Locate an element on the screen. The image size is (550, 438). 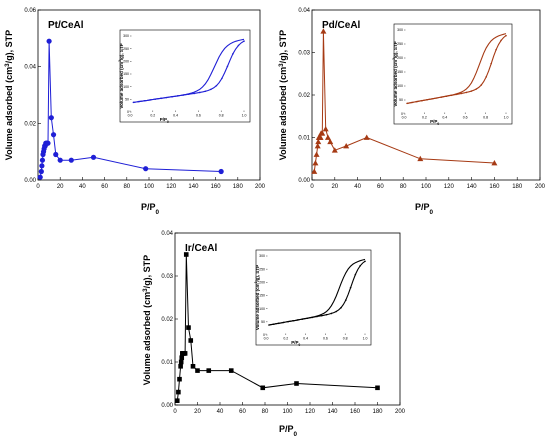
y-axis-label: Volume adsorbed (cm3/g), STP is located at coordinates (9, 95).